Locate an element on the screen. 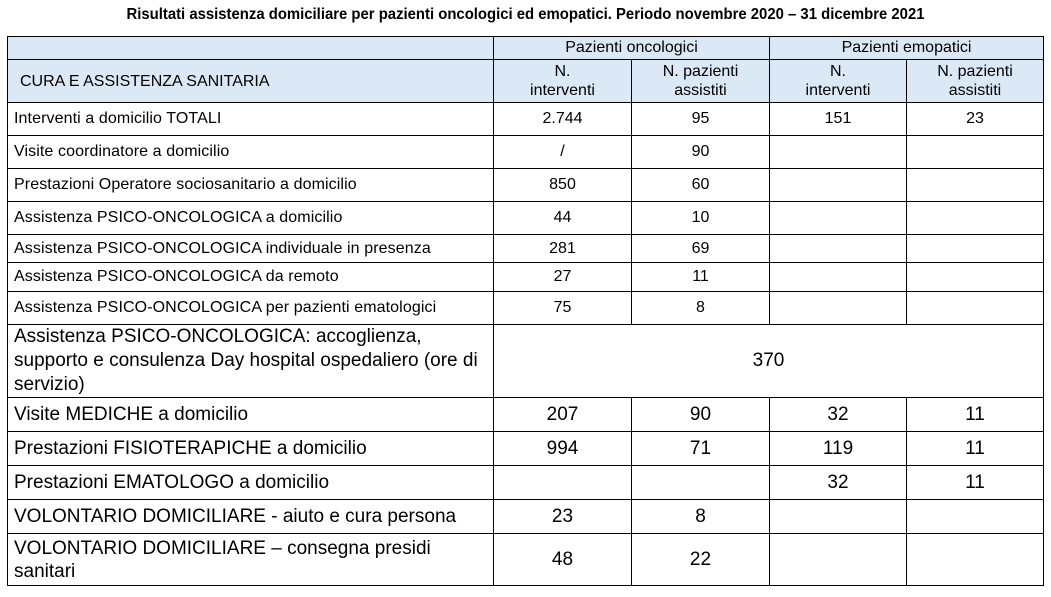 This screenshot has height=597, width=1051. row-label: Prestazioni FISIOTERAPICHE a domicilio is located at coordinates (250, 448).